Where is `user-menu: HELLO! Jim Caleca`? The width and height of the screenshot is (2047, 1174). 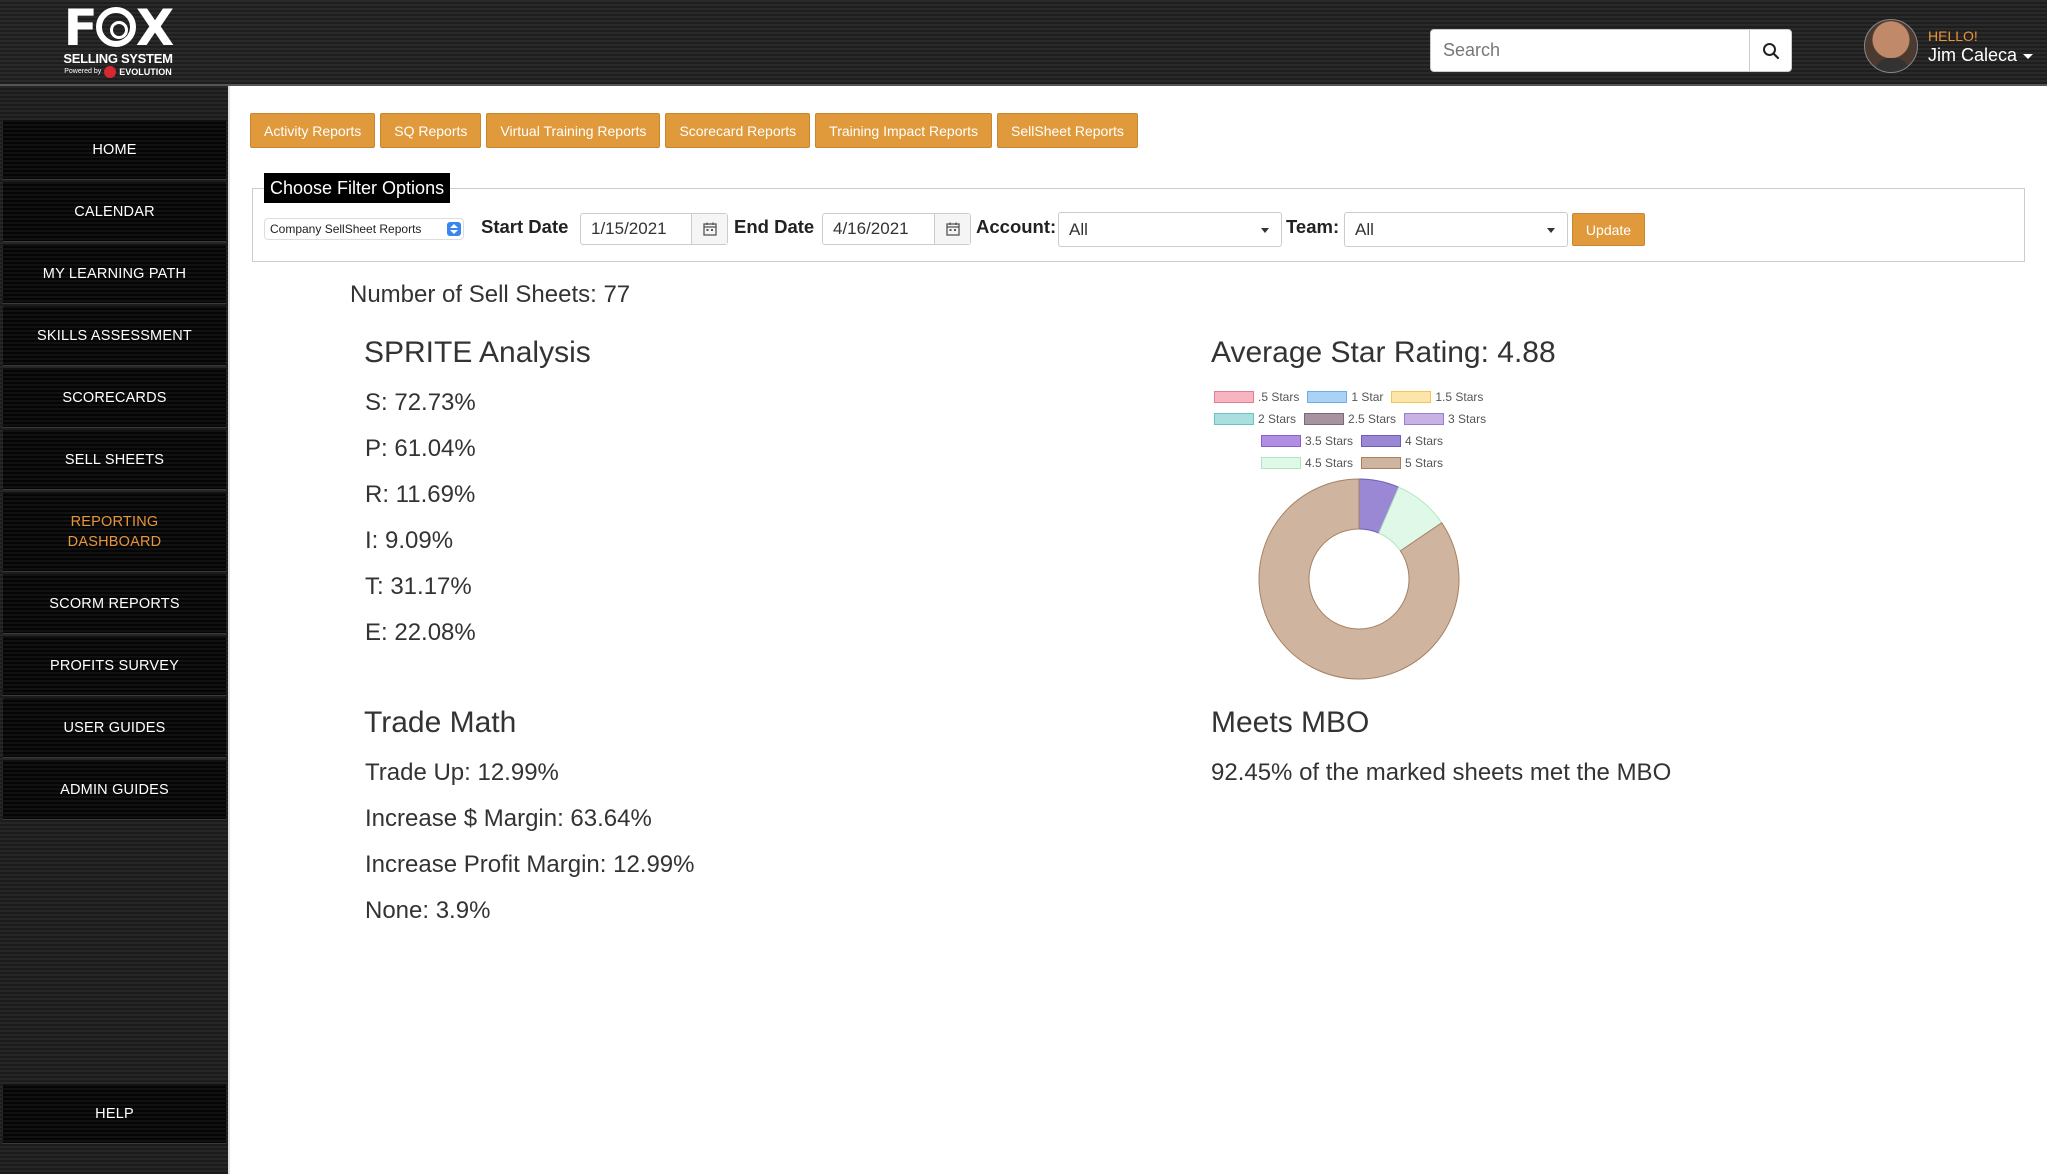
user-menu: HELLO! Jim Caleca is located at coordinates (1949, 46).